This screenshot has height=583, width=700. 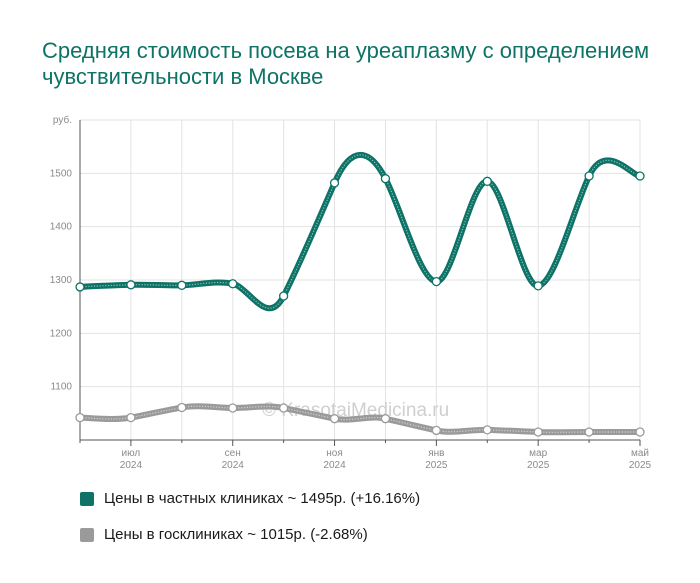 What do you see at coordinates (236, 534) in the screenshot?
I see `legend-label: Цены в госклиниках ~ 1015р. (-2.68%)` at bounding box center [236, 534].